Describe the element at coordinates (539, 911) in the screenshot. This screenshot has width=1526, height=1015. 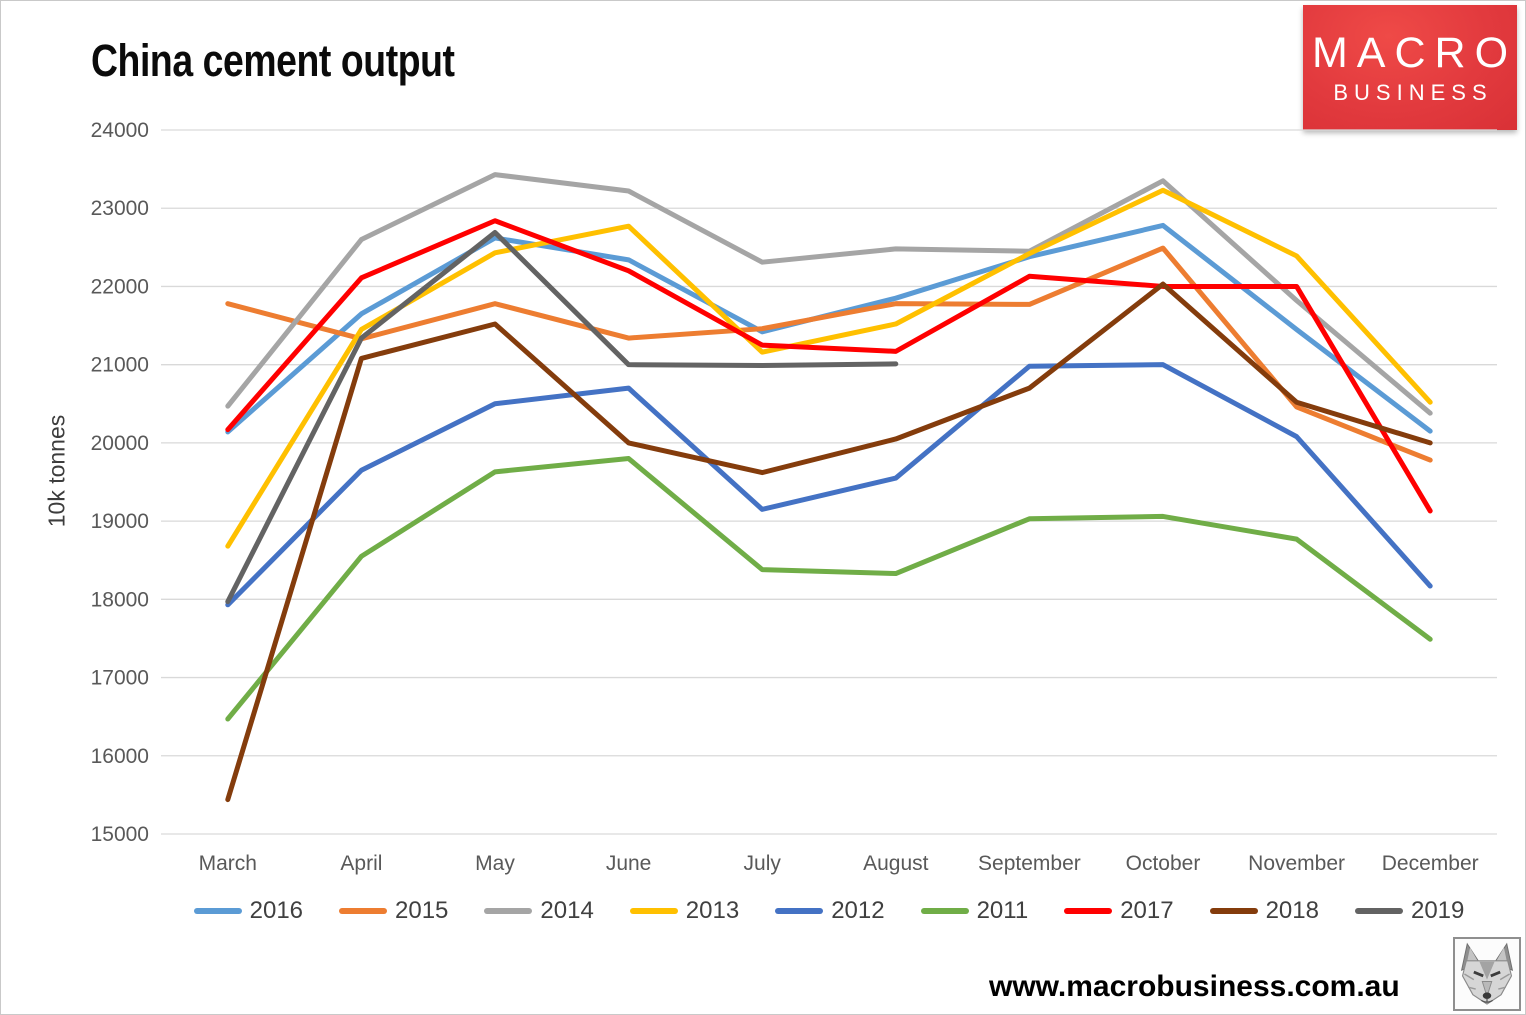
I see `legend-item-2014: 2014` at that location.